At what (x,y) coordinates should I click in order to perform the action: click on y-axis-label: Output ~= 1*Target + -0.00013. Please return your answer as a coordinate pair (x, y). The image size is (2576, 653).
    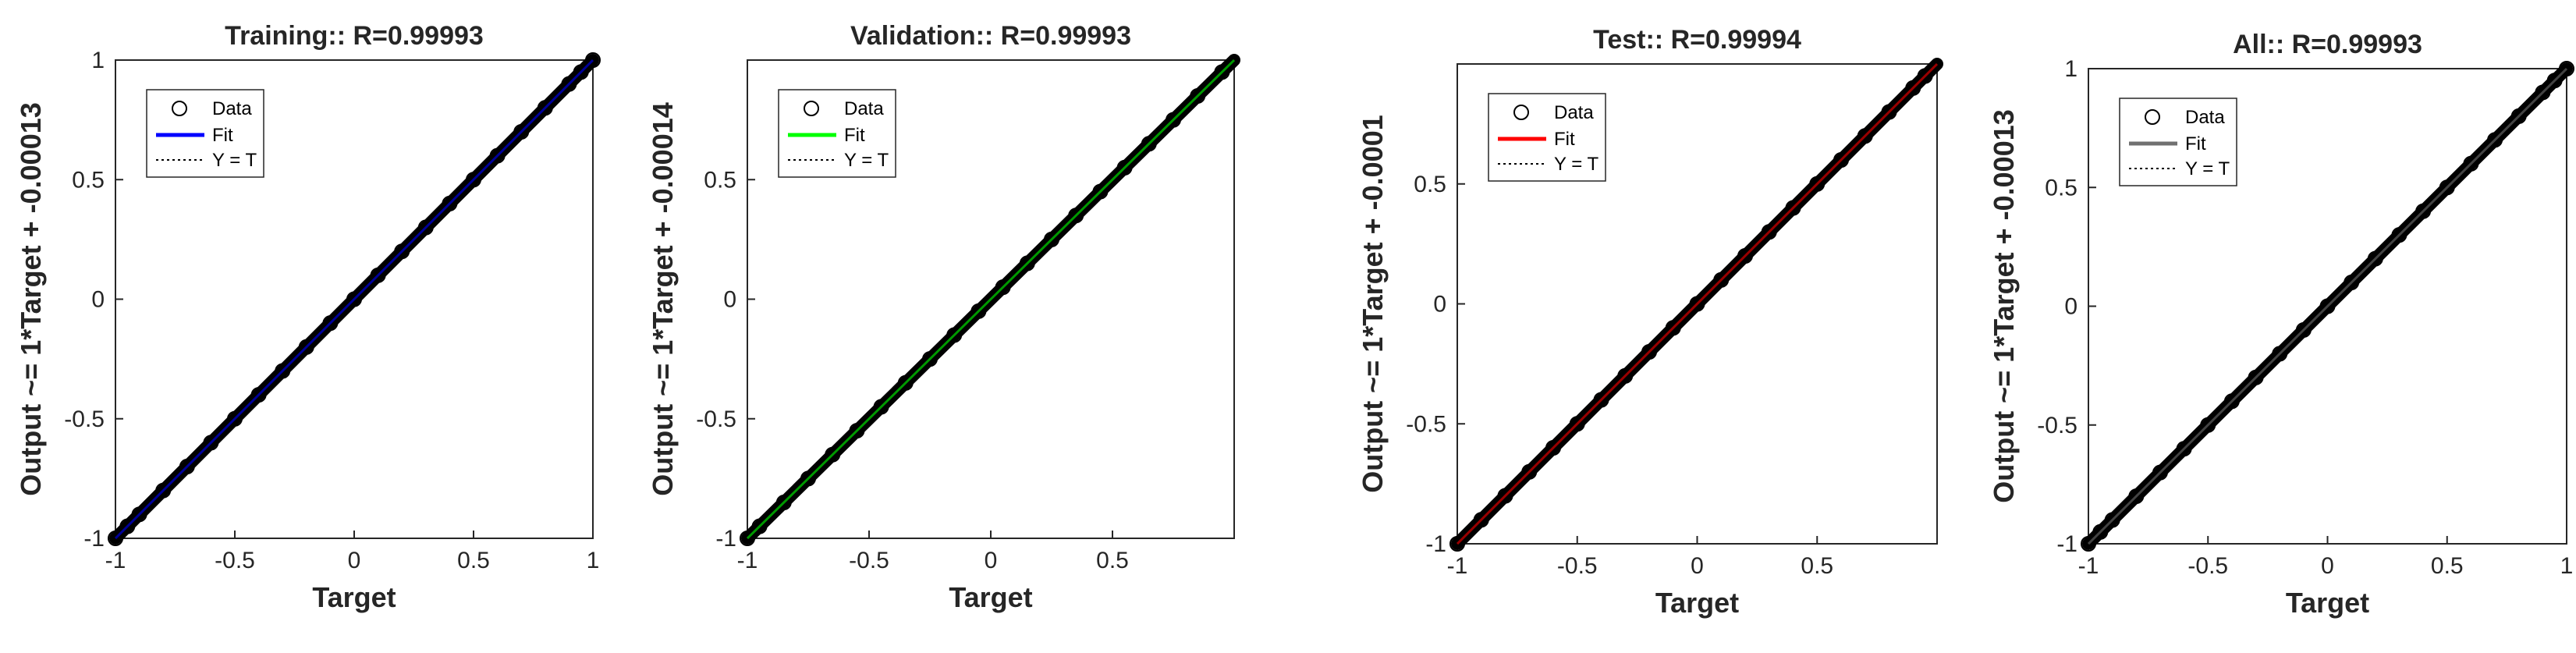
    Looking at the image, I should click on (2004, 306).